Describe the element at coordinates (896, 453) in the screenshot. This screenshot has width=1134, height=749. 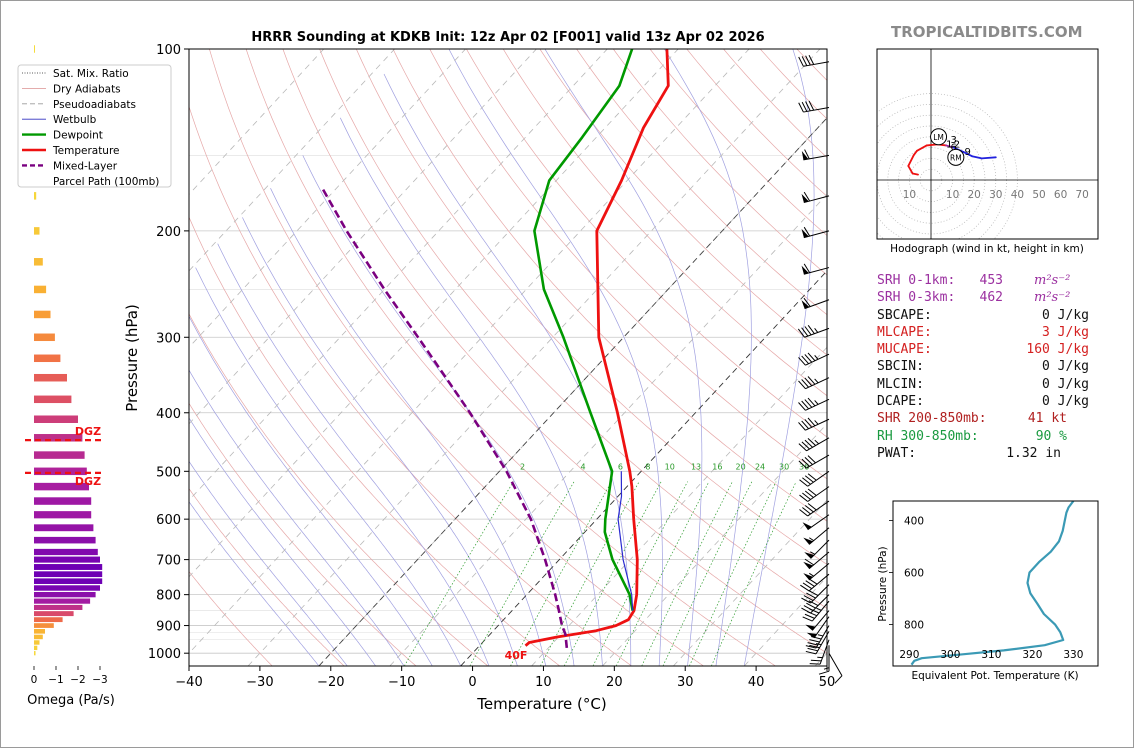
I see `param-label: PWAT:` at that location.